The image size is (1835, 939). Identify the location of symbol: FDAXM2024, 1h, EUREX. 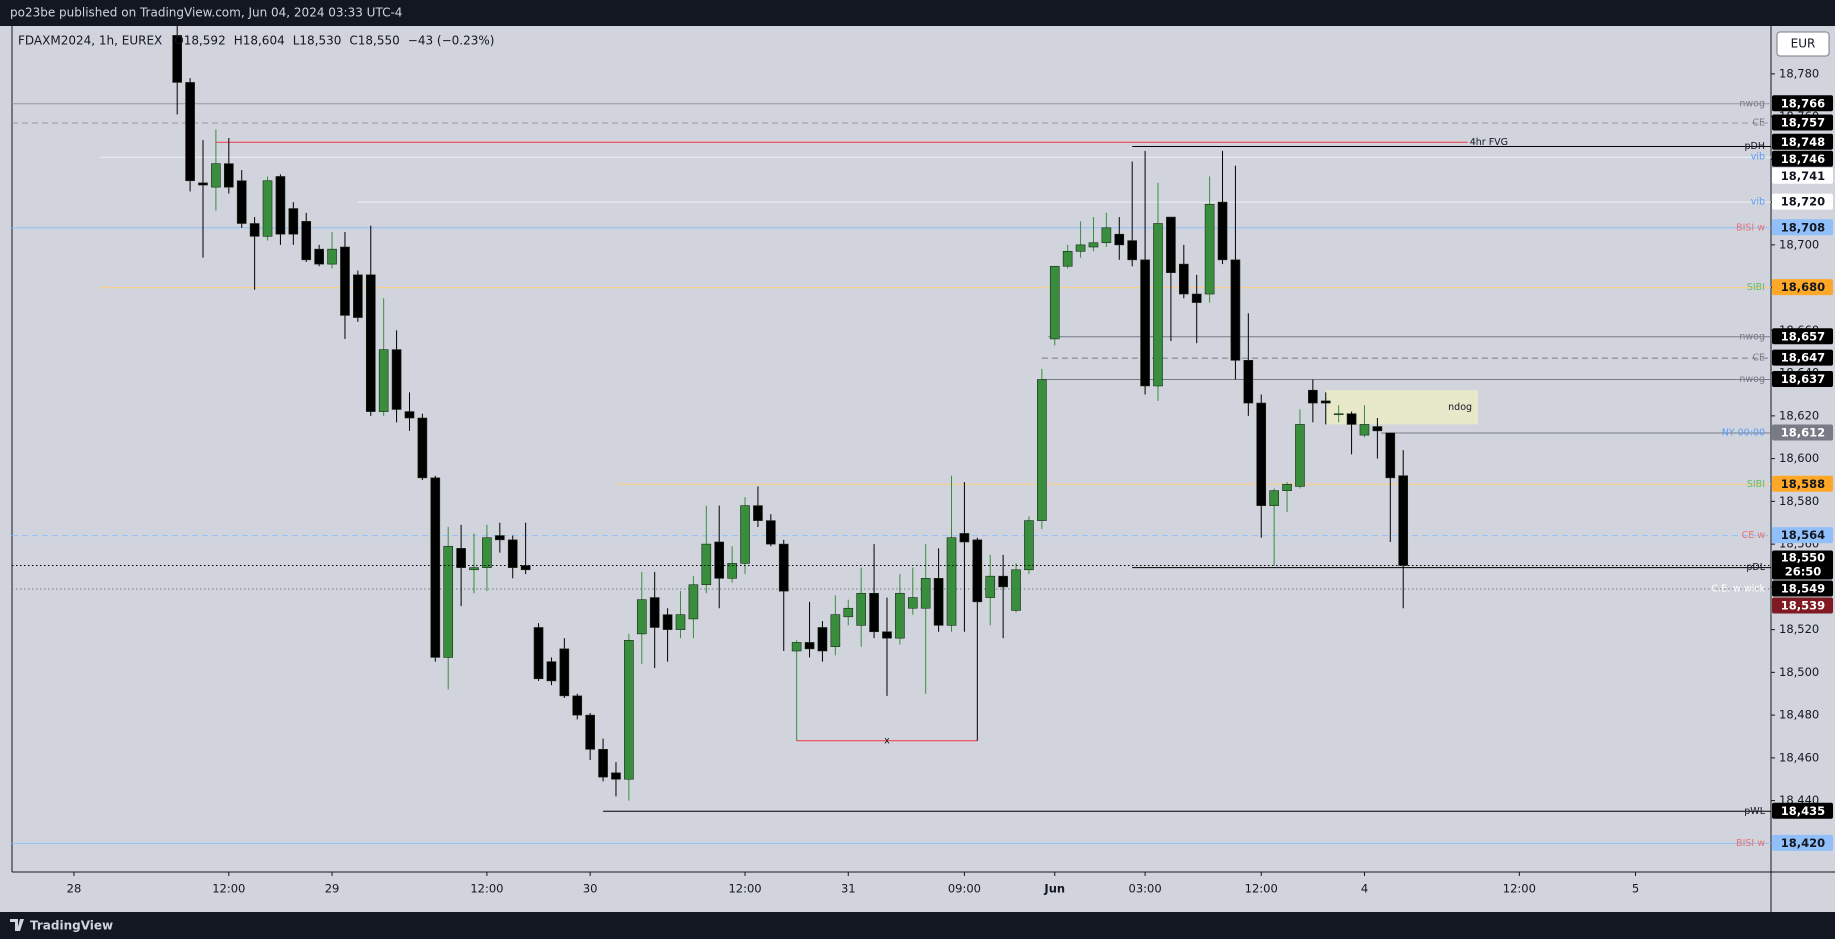
(90, 41).